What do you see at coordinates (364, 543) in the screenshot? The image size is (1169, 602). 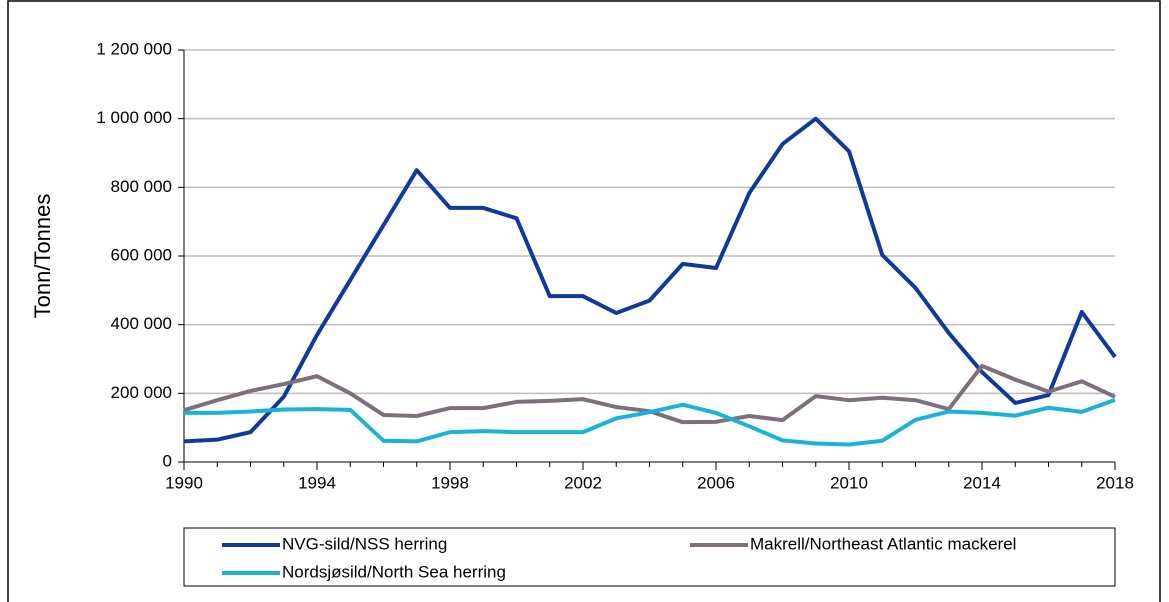 I see `legend-label: NVG-sild/NSS herring` at bounding box center [364, 543].